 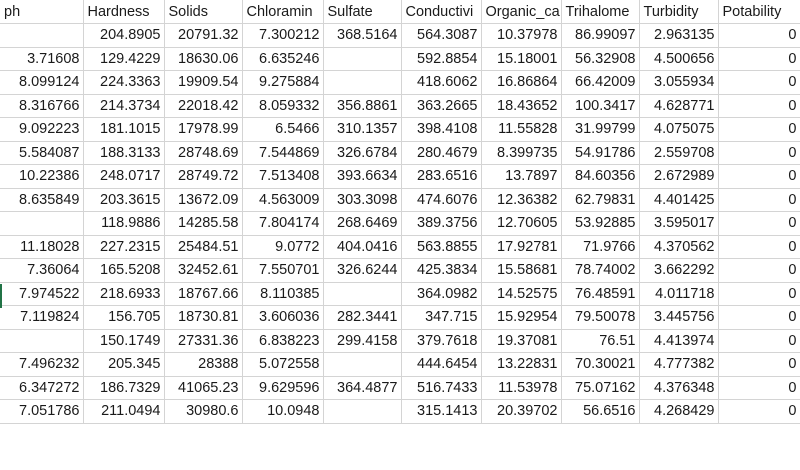 What do you see at coordinates (441, 317) in the screenshot?
I see `table-cell: 347.715` at bounding box center [441, 317].